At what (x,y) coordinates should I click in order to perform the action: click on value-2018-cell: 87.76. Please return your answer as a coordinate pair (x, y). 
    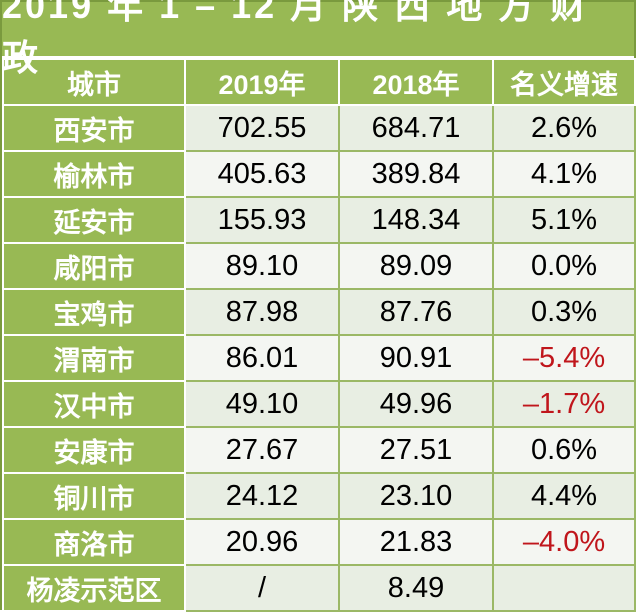
    Looking at the image, I should click on (416, 312).